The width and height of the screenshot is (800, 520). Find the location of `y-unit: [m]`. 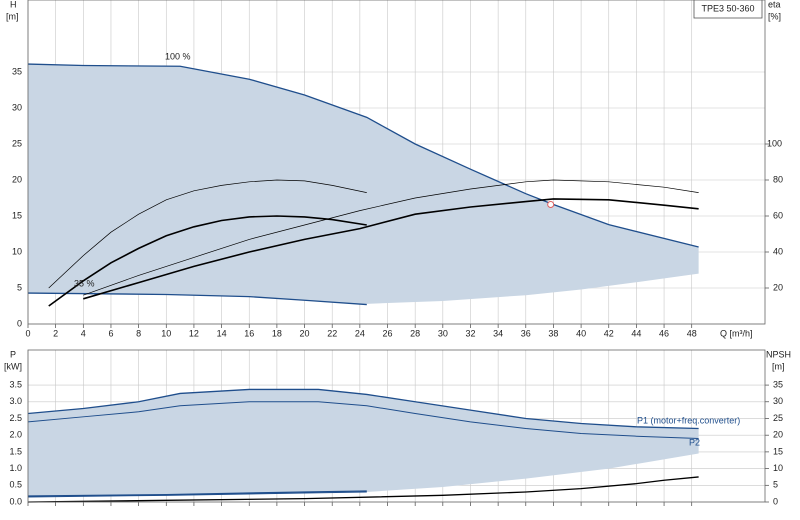

y-unit: [m] is located at coordinates (12, 16).